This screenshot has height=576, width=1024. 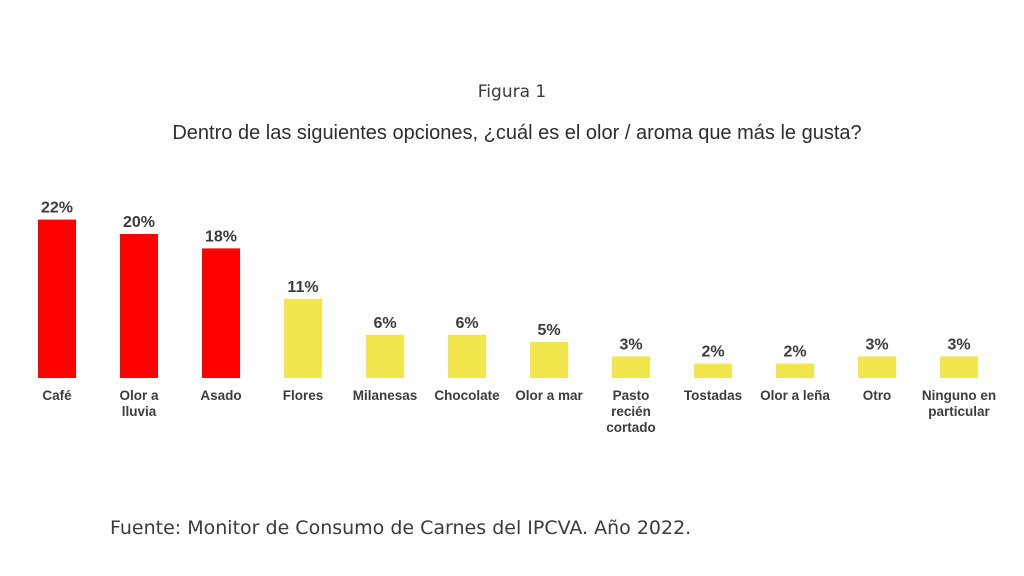 What do you see at coordinates (876, 344) in the screenshot?
I see `value-label-11: 3%` at bounding box center [876, 344].